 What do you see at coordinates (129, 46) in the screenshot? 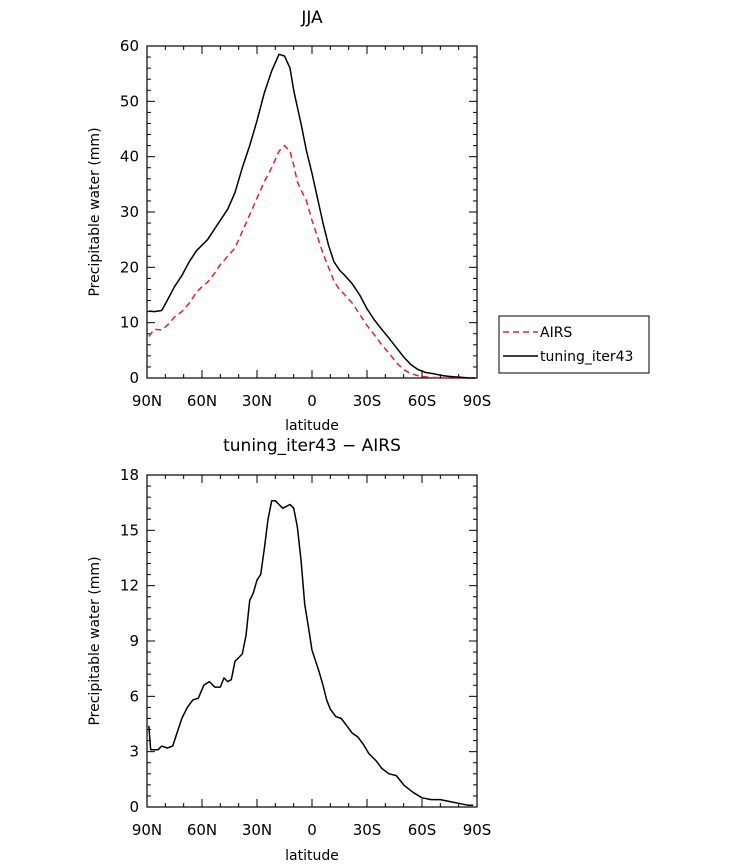
I see `top-y-tick-label: 60` at bounding box center [129, 46].